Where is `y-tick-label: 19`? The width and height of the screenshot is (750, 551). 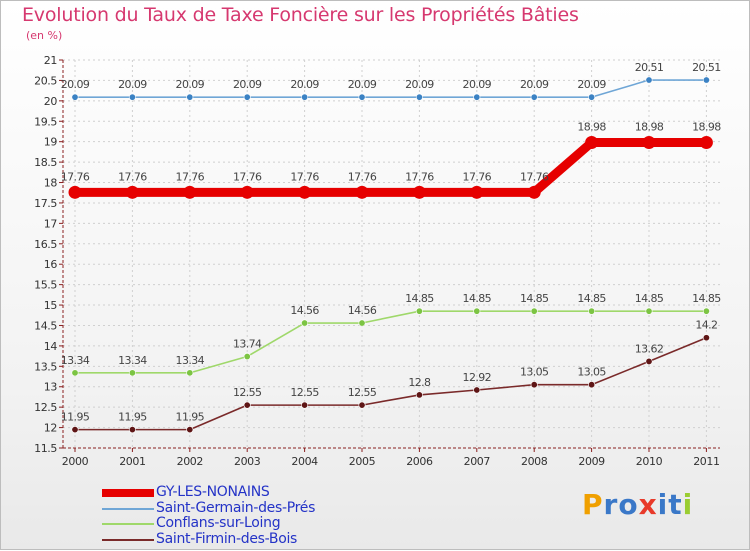 y-tick-label: 19 is located at coordinates (51, 142).